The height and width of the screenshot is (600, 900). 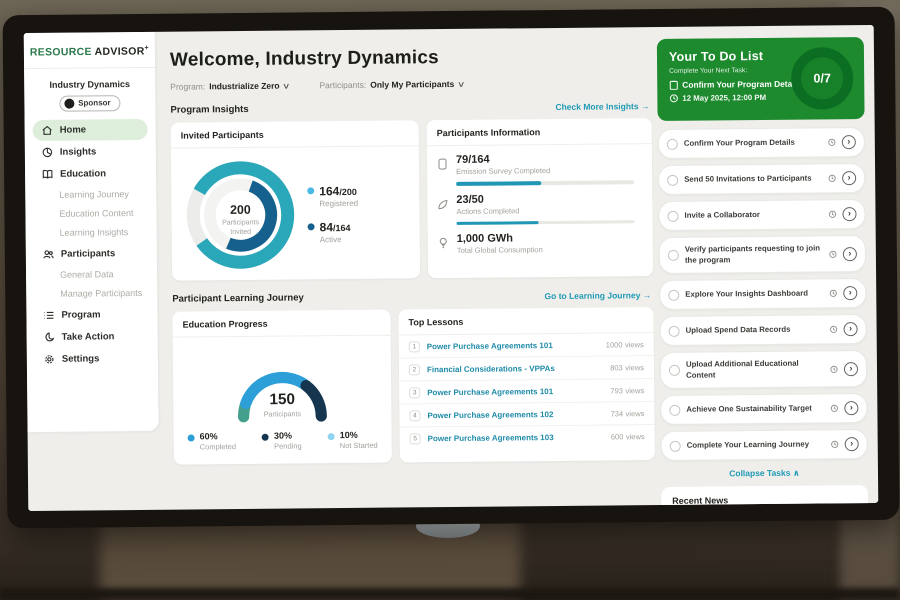 I want to click on participants-filter-label: Participants:, so click(x=343, y=85).